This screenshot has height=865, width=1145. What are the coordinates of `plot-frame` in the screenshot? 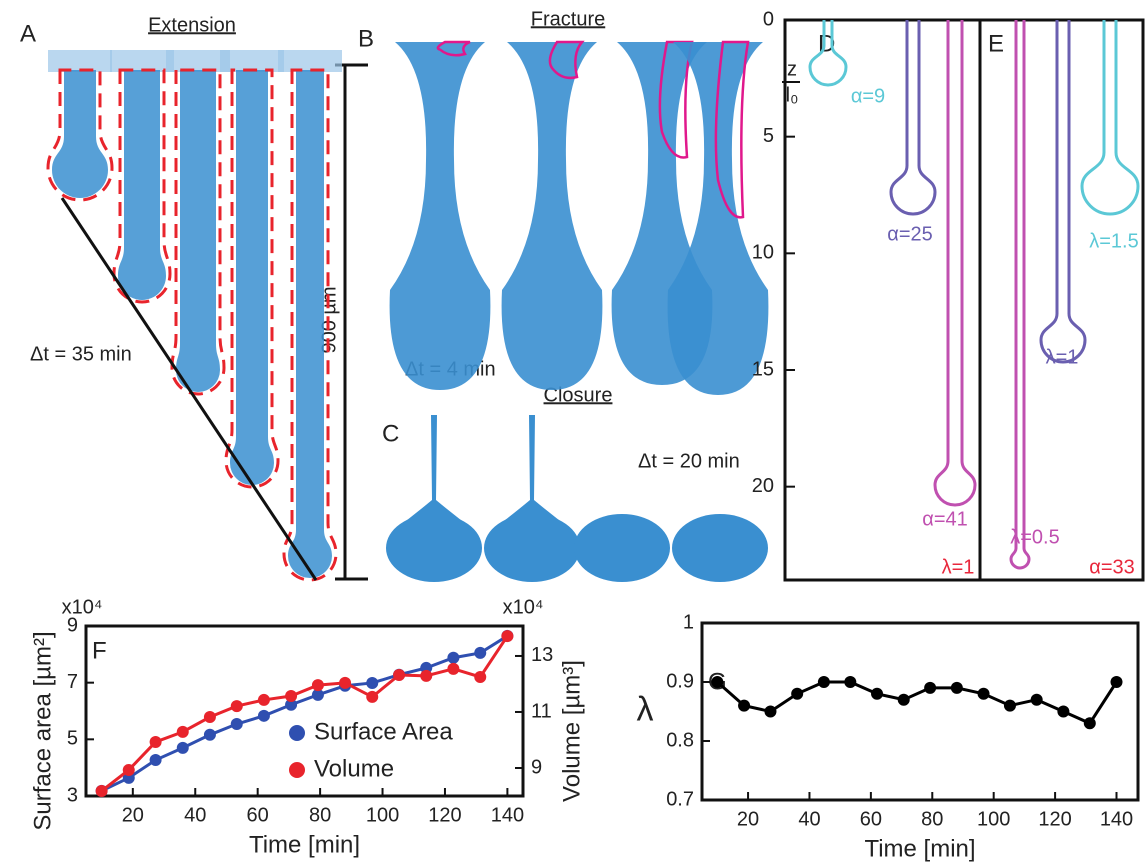 It's located at (920, 711).